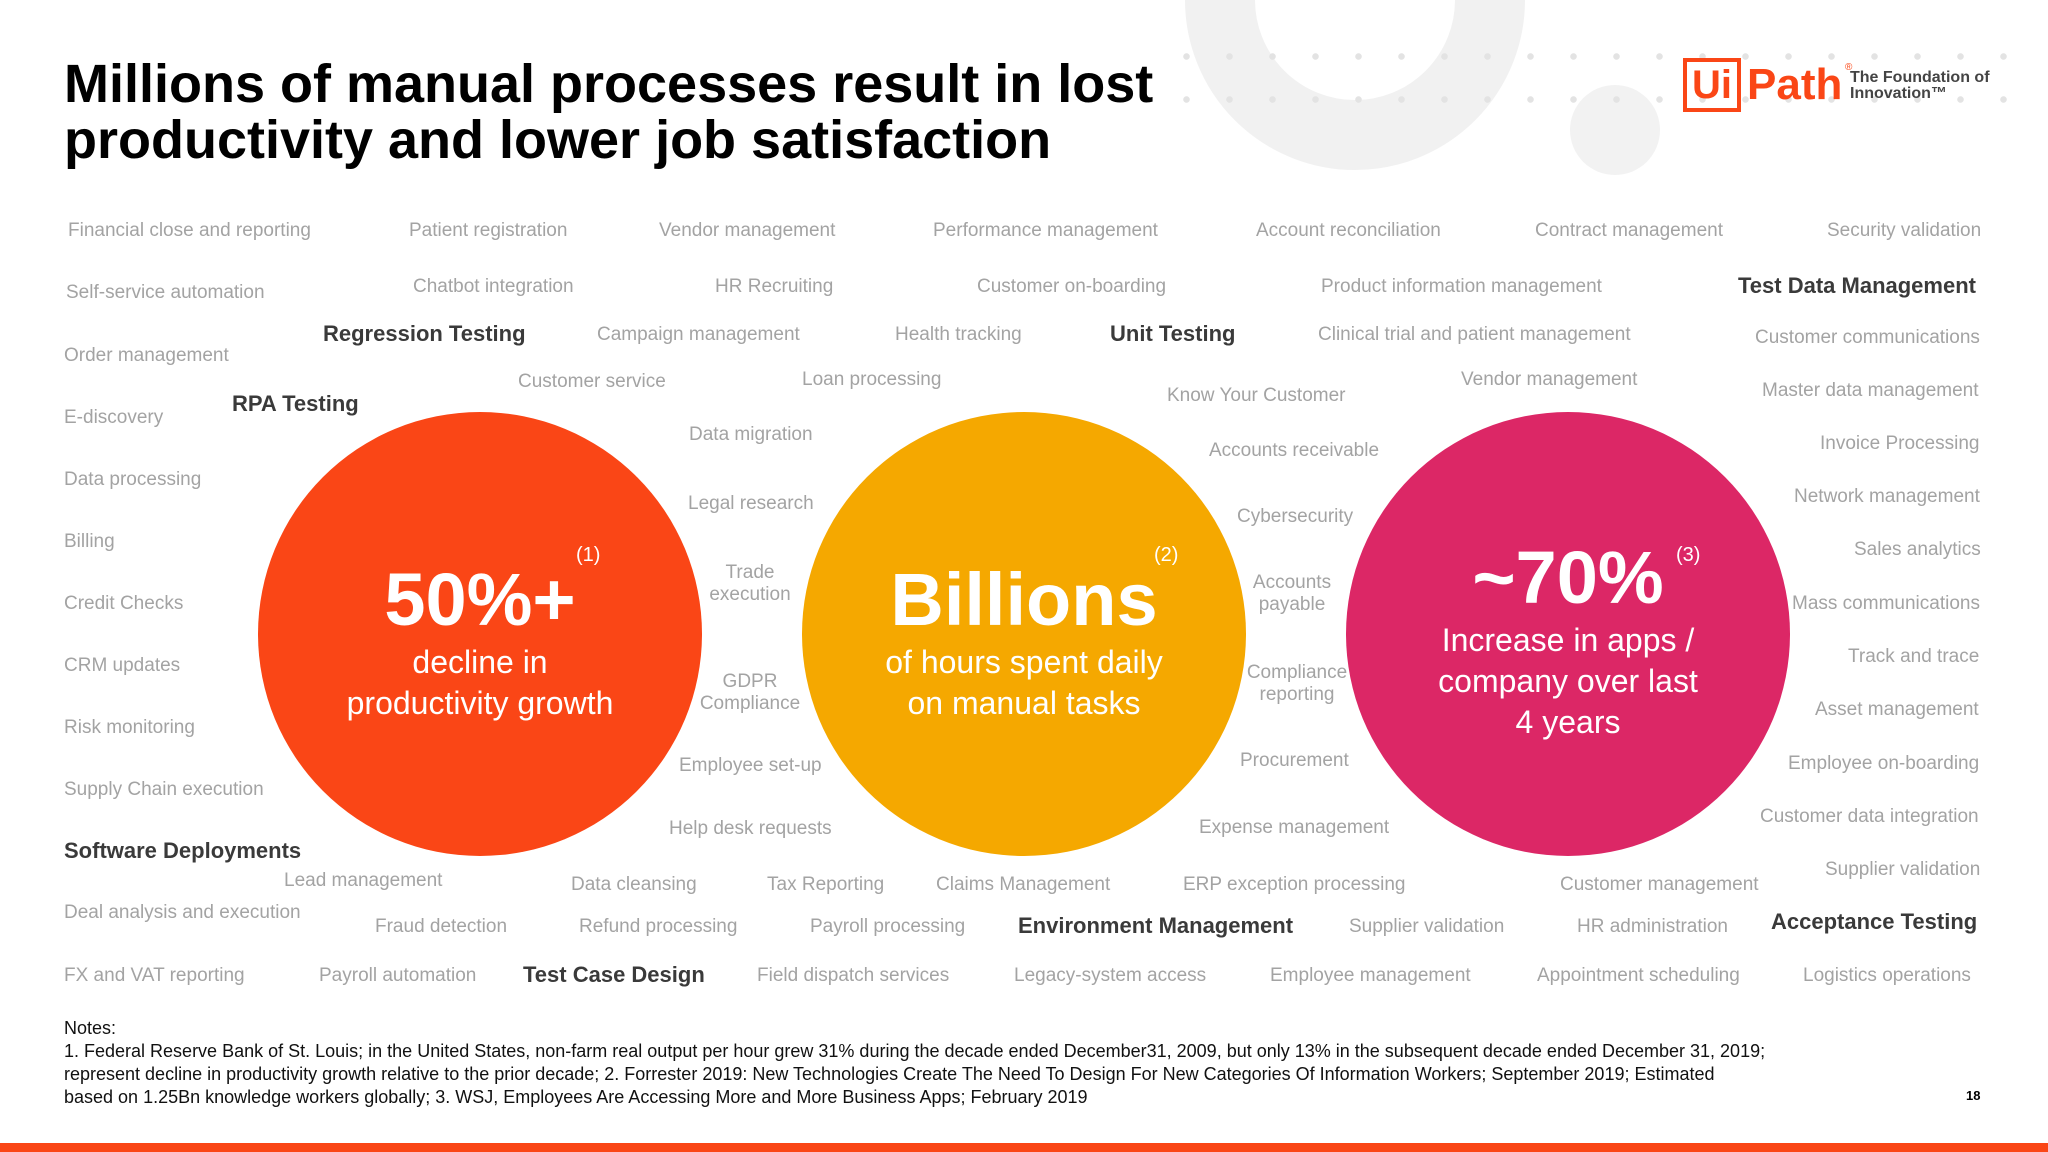 This screenshot has height=1152, width=2048. Describe the element at coordinates (122, 665) in the screenshot. I see `process-label: CRM updates` at that location.